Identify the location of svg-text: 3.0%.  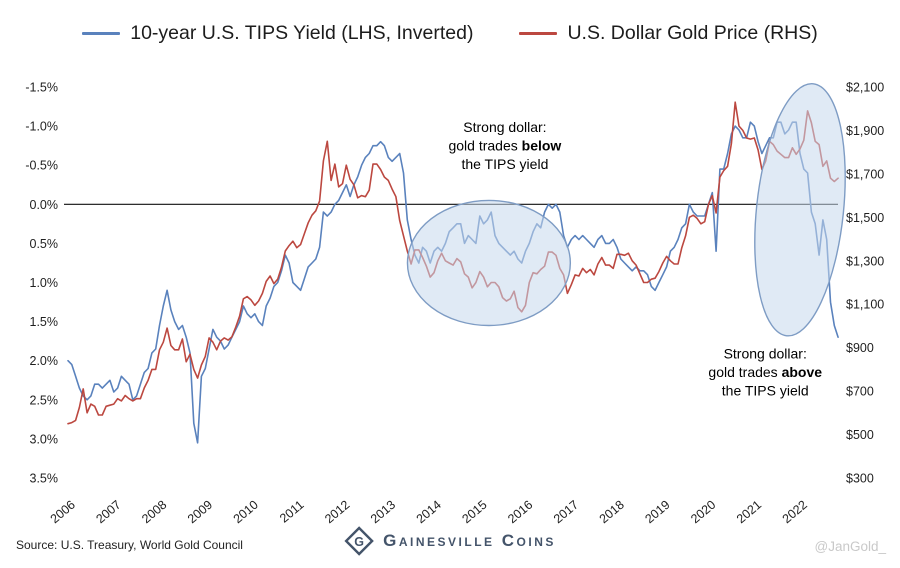
(44, 439).